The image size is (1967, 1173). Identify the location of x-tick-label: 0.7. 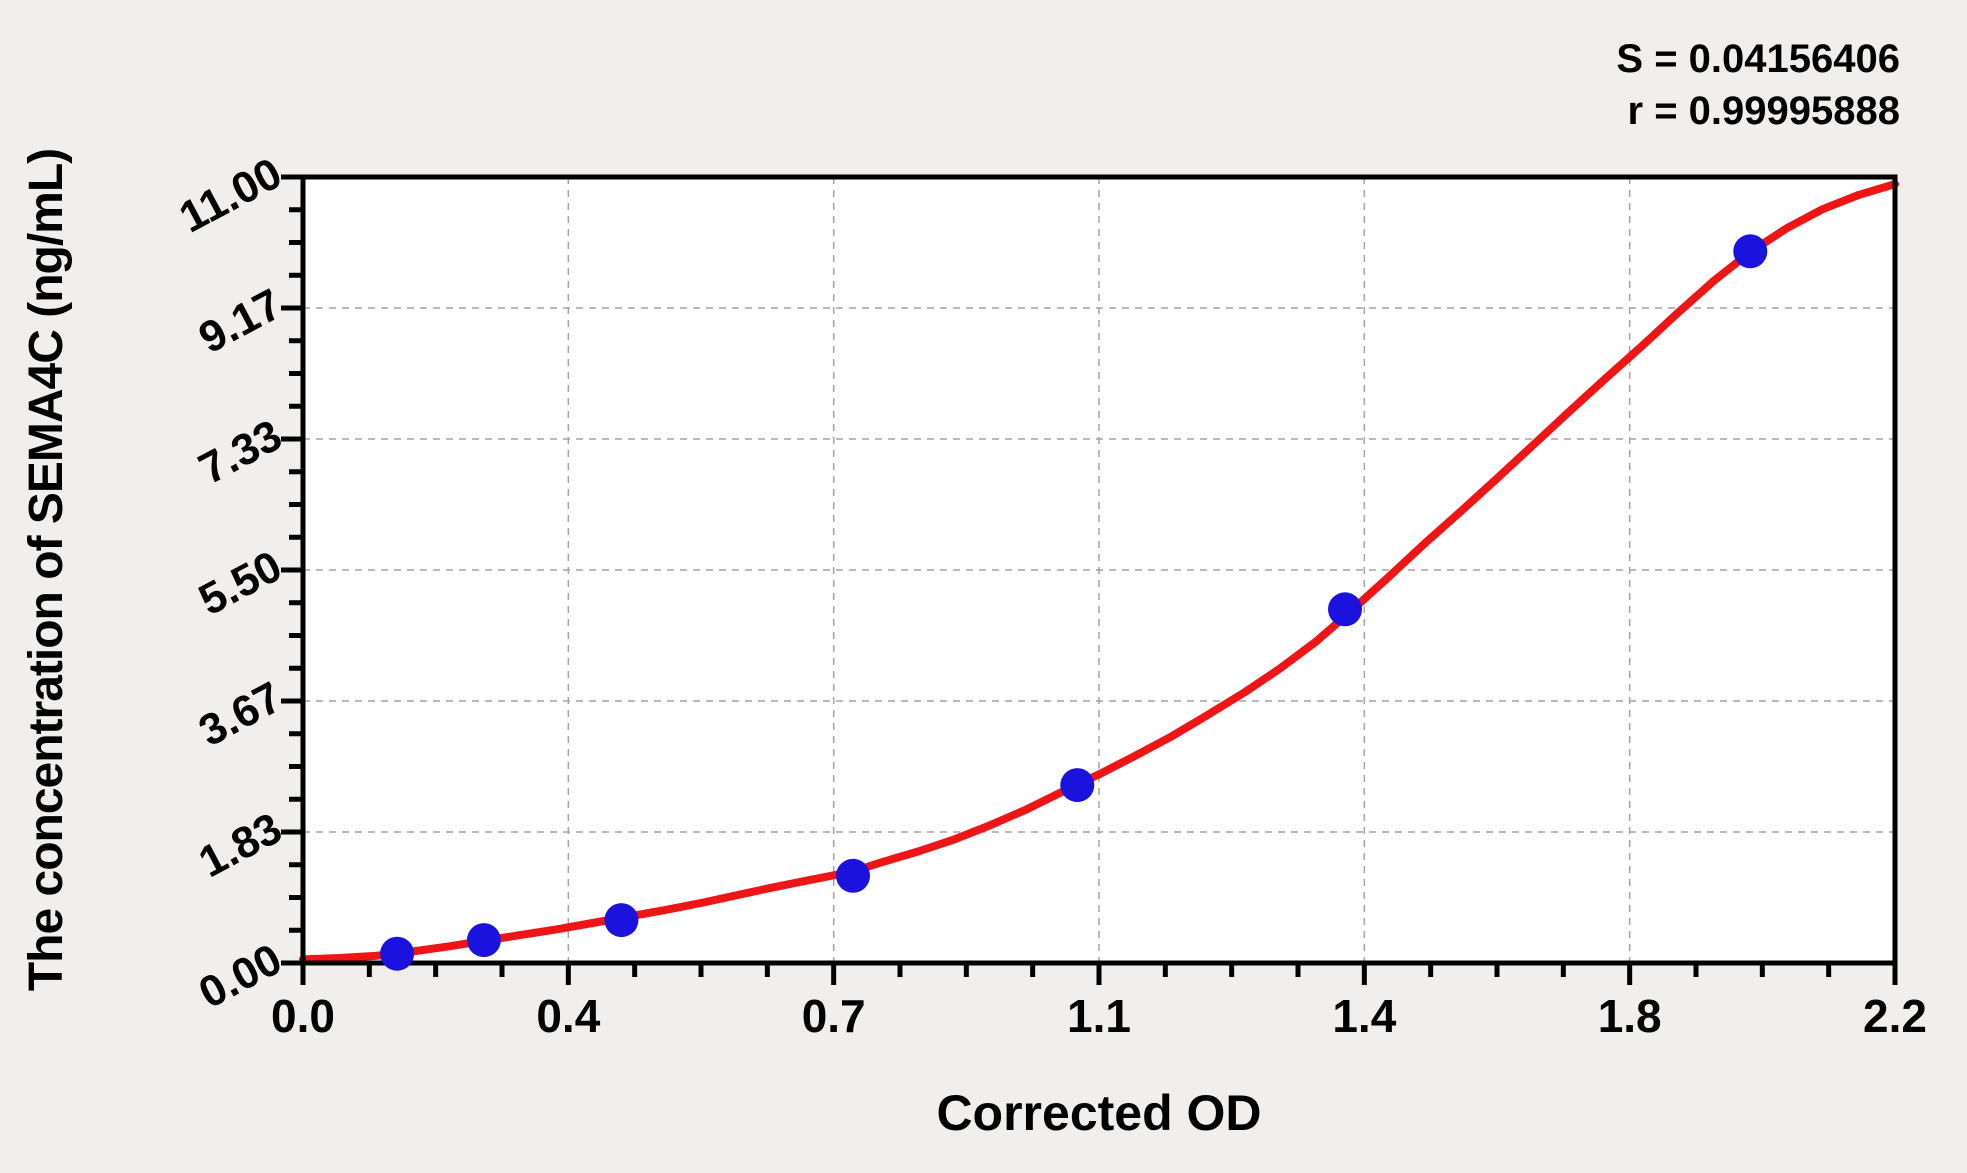
(834, 1016).